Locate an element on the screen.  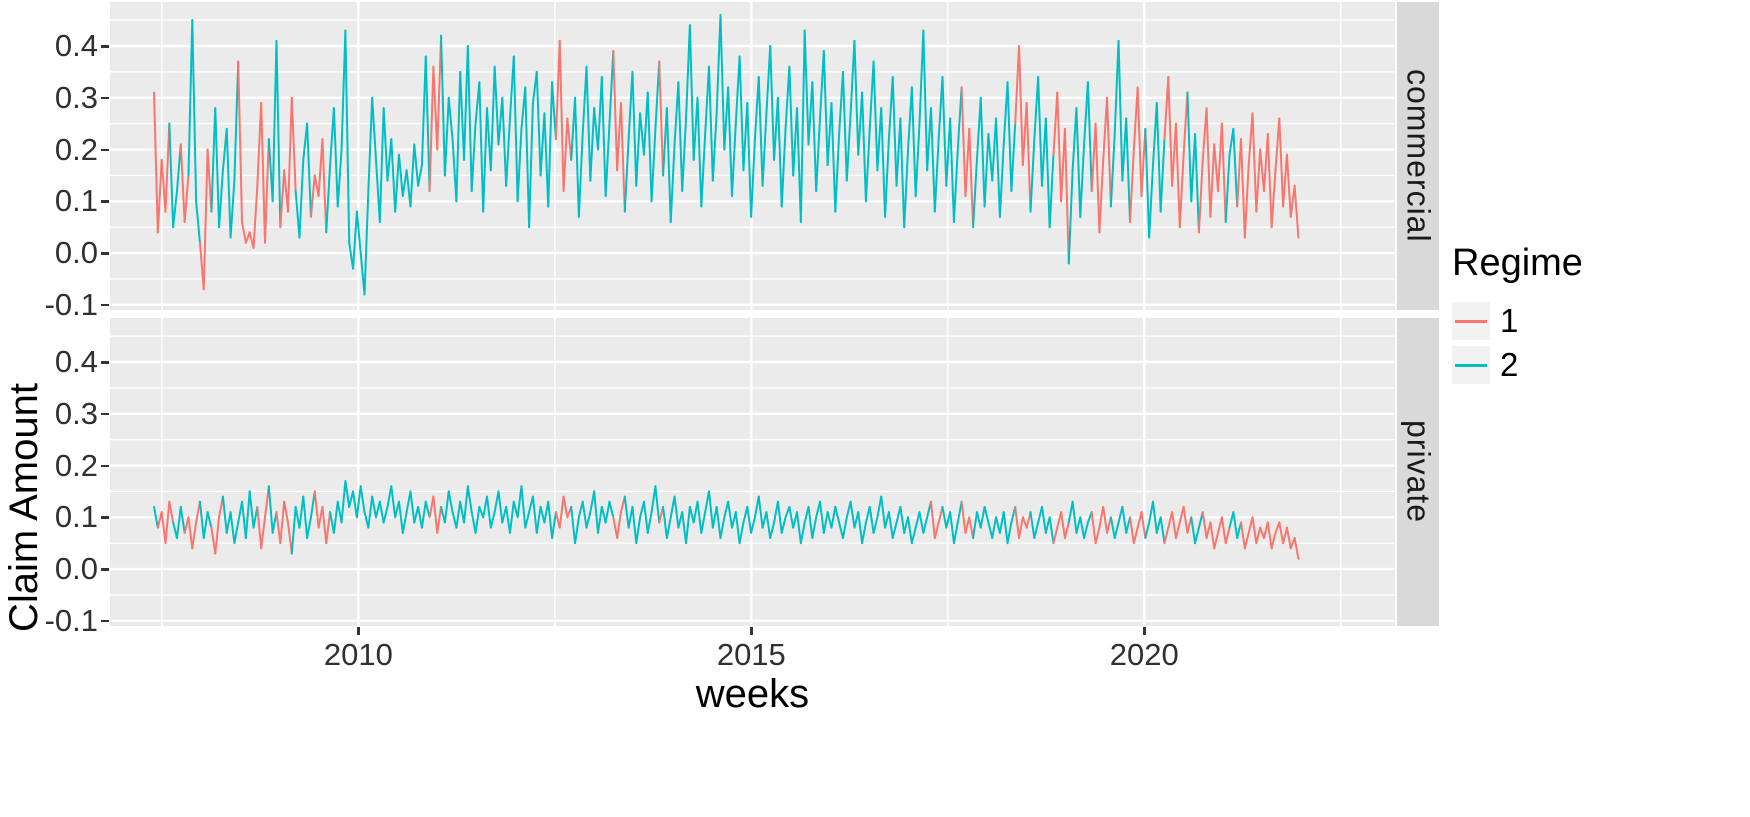
legend-line-regime-1-icon is located at coordinates (1471, 321).